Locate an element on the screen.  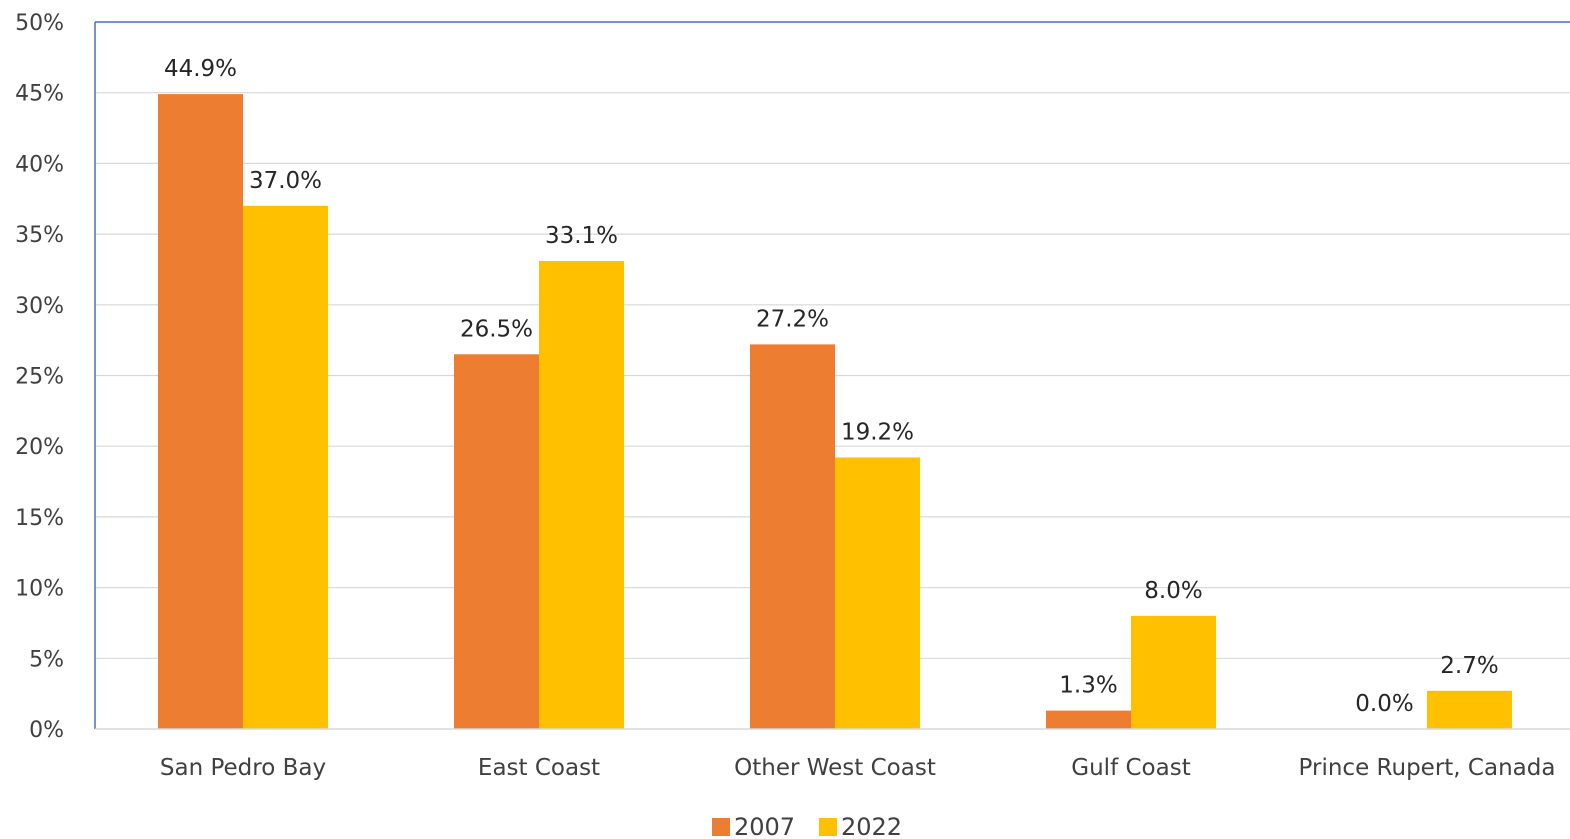
legend-label-2007: 2007 is located at coordinates (764, 826).